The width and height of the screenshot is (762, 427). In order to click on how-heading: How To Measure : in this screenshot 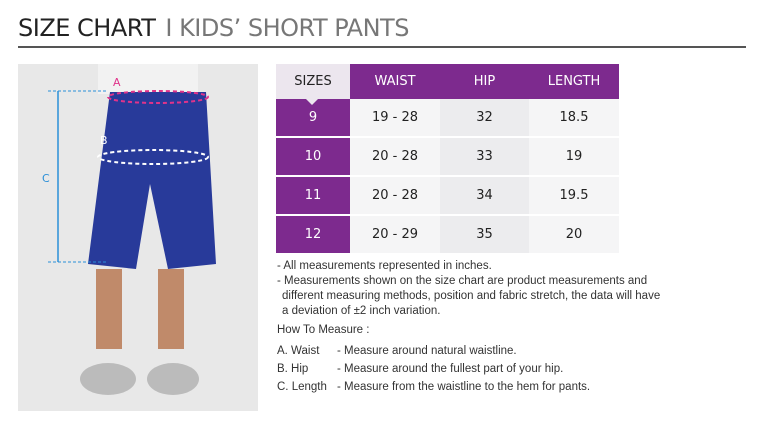, I will do `click(323, 330)`.